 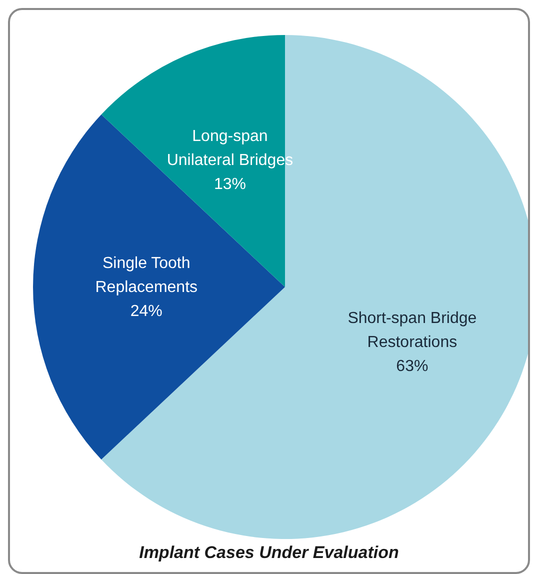 I want to click on data-label: 13%, so click(x=230, y=183).